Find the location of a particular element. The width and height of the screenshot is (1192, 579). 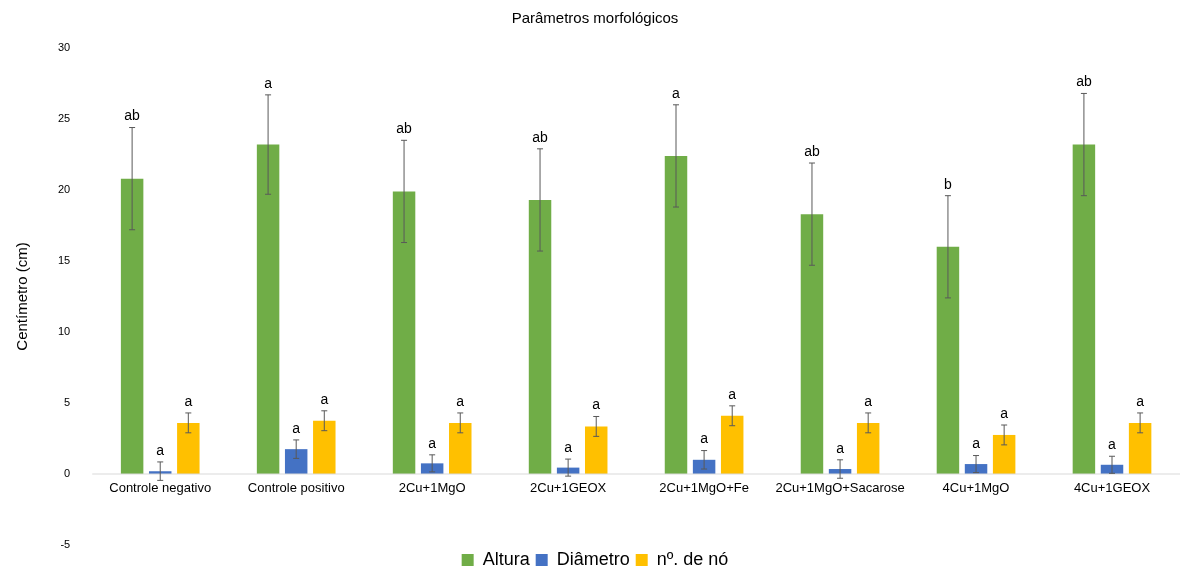

y-tick-label: 20 is located at coordinates (64, 189).